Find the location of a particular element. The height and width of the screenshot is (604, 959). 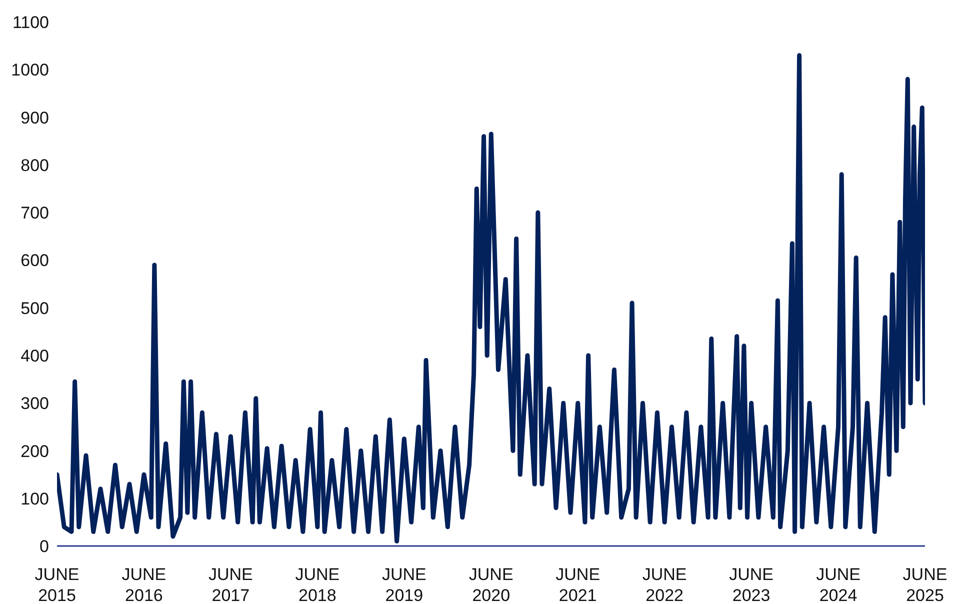

x-tick-label: JUNE 2022 is located at coordinates (664, 584).